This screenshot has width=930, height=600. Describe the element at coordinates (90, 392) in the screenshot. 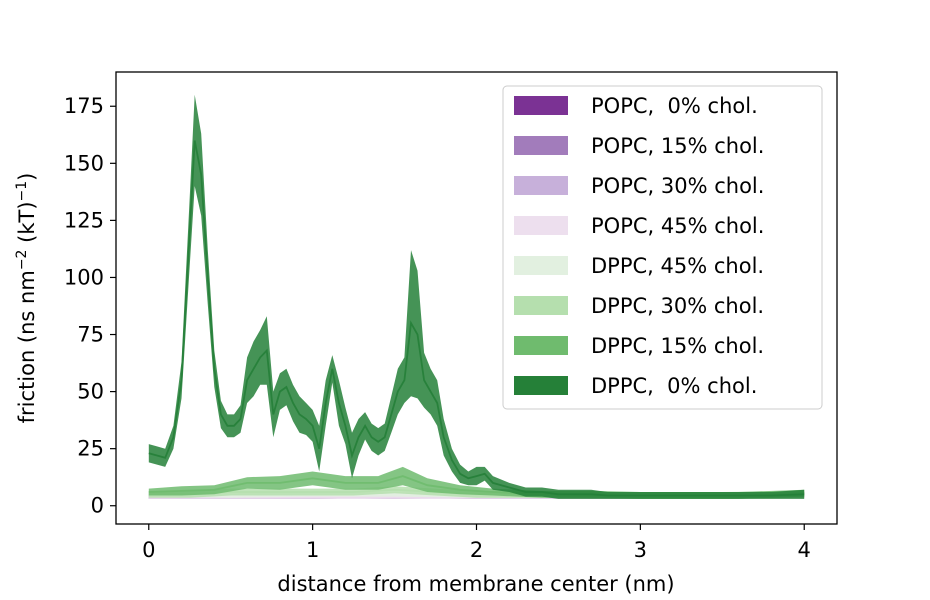

I see `y-tick-label: 50` at that location.